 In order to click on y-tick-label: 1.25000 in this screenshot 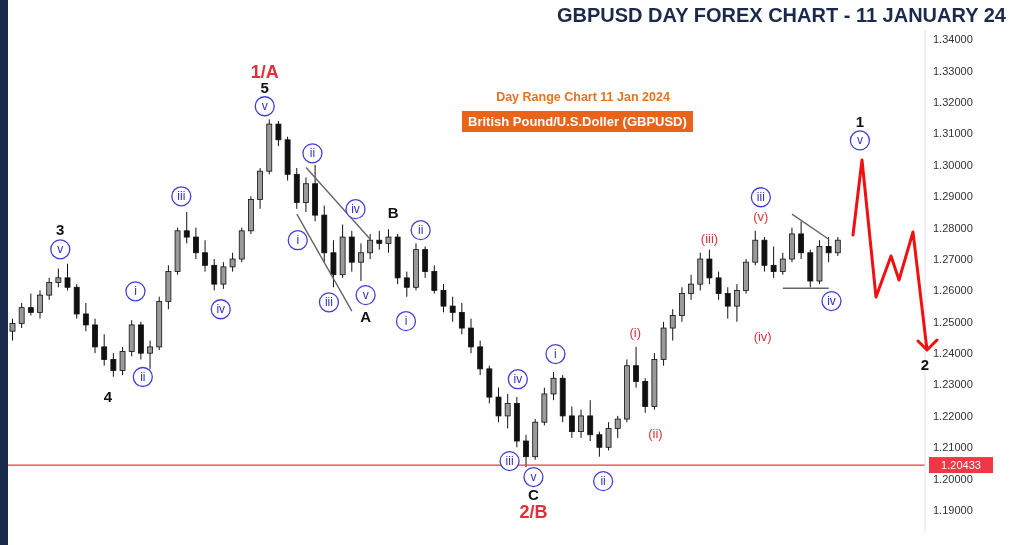, I will do `click(953, 321)`.